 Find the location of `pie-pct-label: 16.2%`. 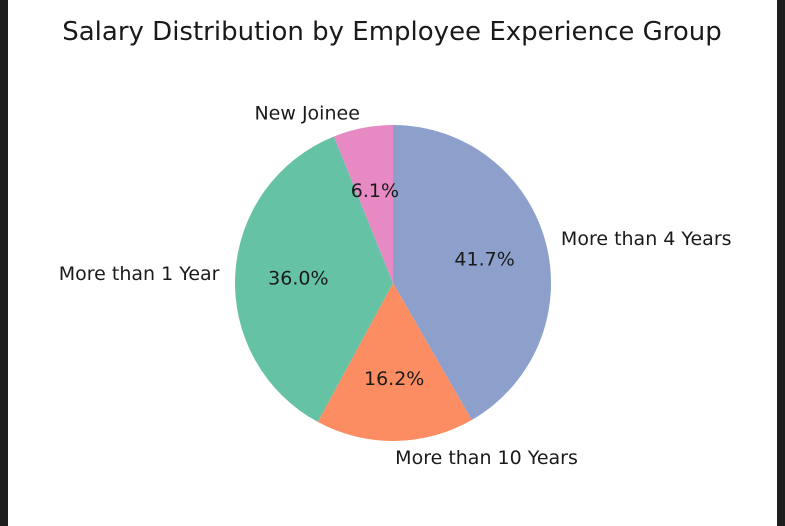

pie-pct-label: 16.2% is located at coordinates (394, 379).